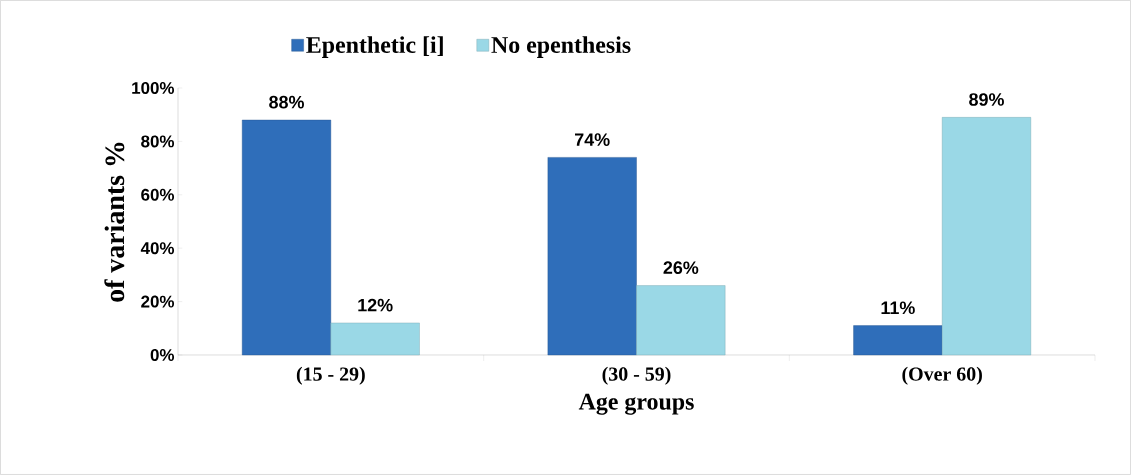  What do you see at coordinates (636, 375) in the screenshot?
I see `x-tick-label: (30 - 59)` at bounding box center [636, 375].